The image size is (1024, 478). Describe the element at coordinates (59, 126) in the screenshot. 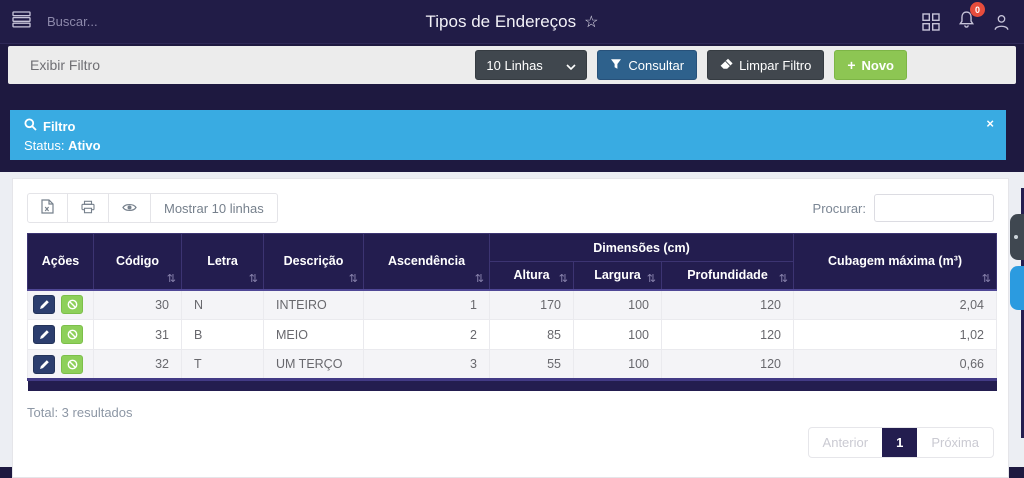

I see `alert-title: Filtro` at that location.